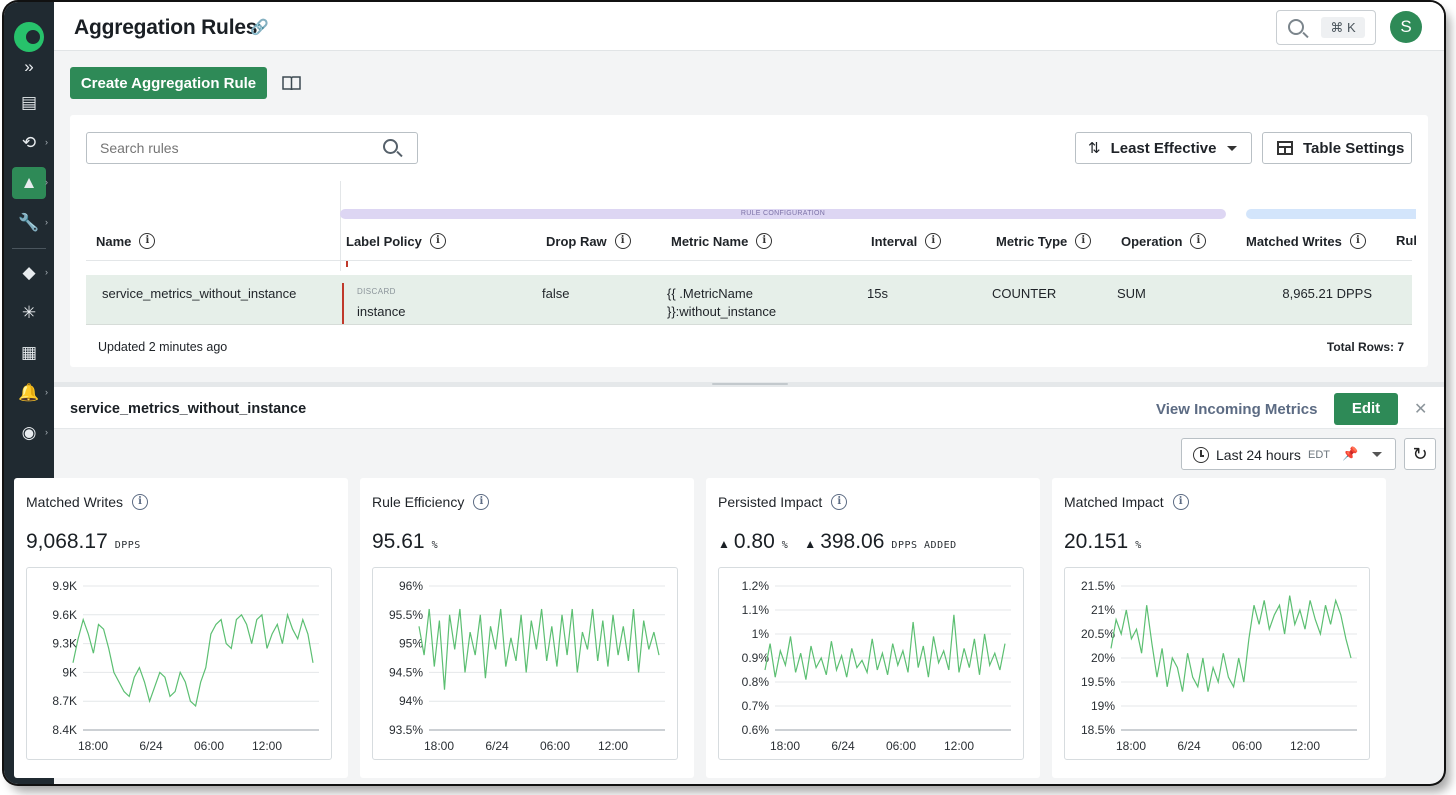 Image resolution: width=1456 pixels, height=795 pixels. I want to click on card-title: Persisted Impact i, so click(783, 502).